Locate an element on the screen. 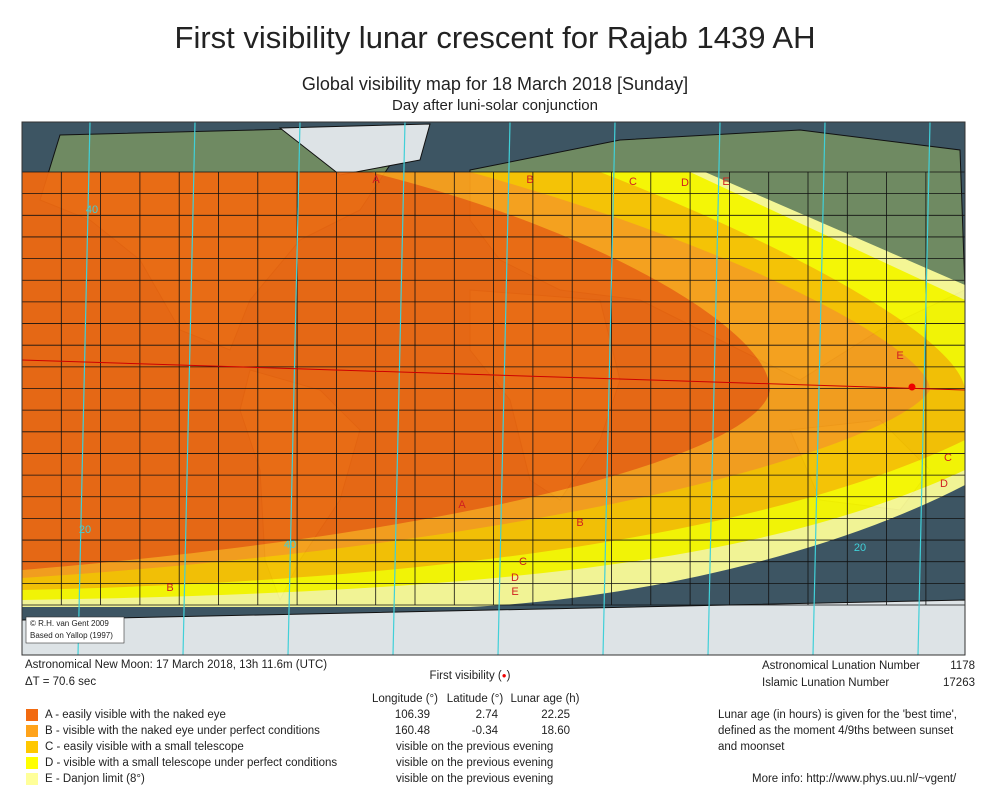  zone-longitude: 106.39 is located at coordinates (412, 715).